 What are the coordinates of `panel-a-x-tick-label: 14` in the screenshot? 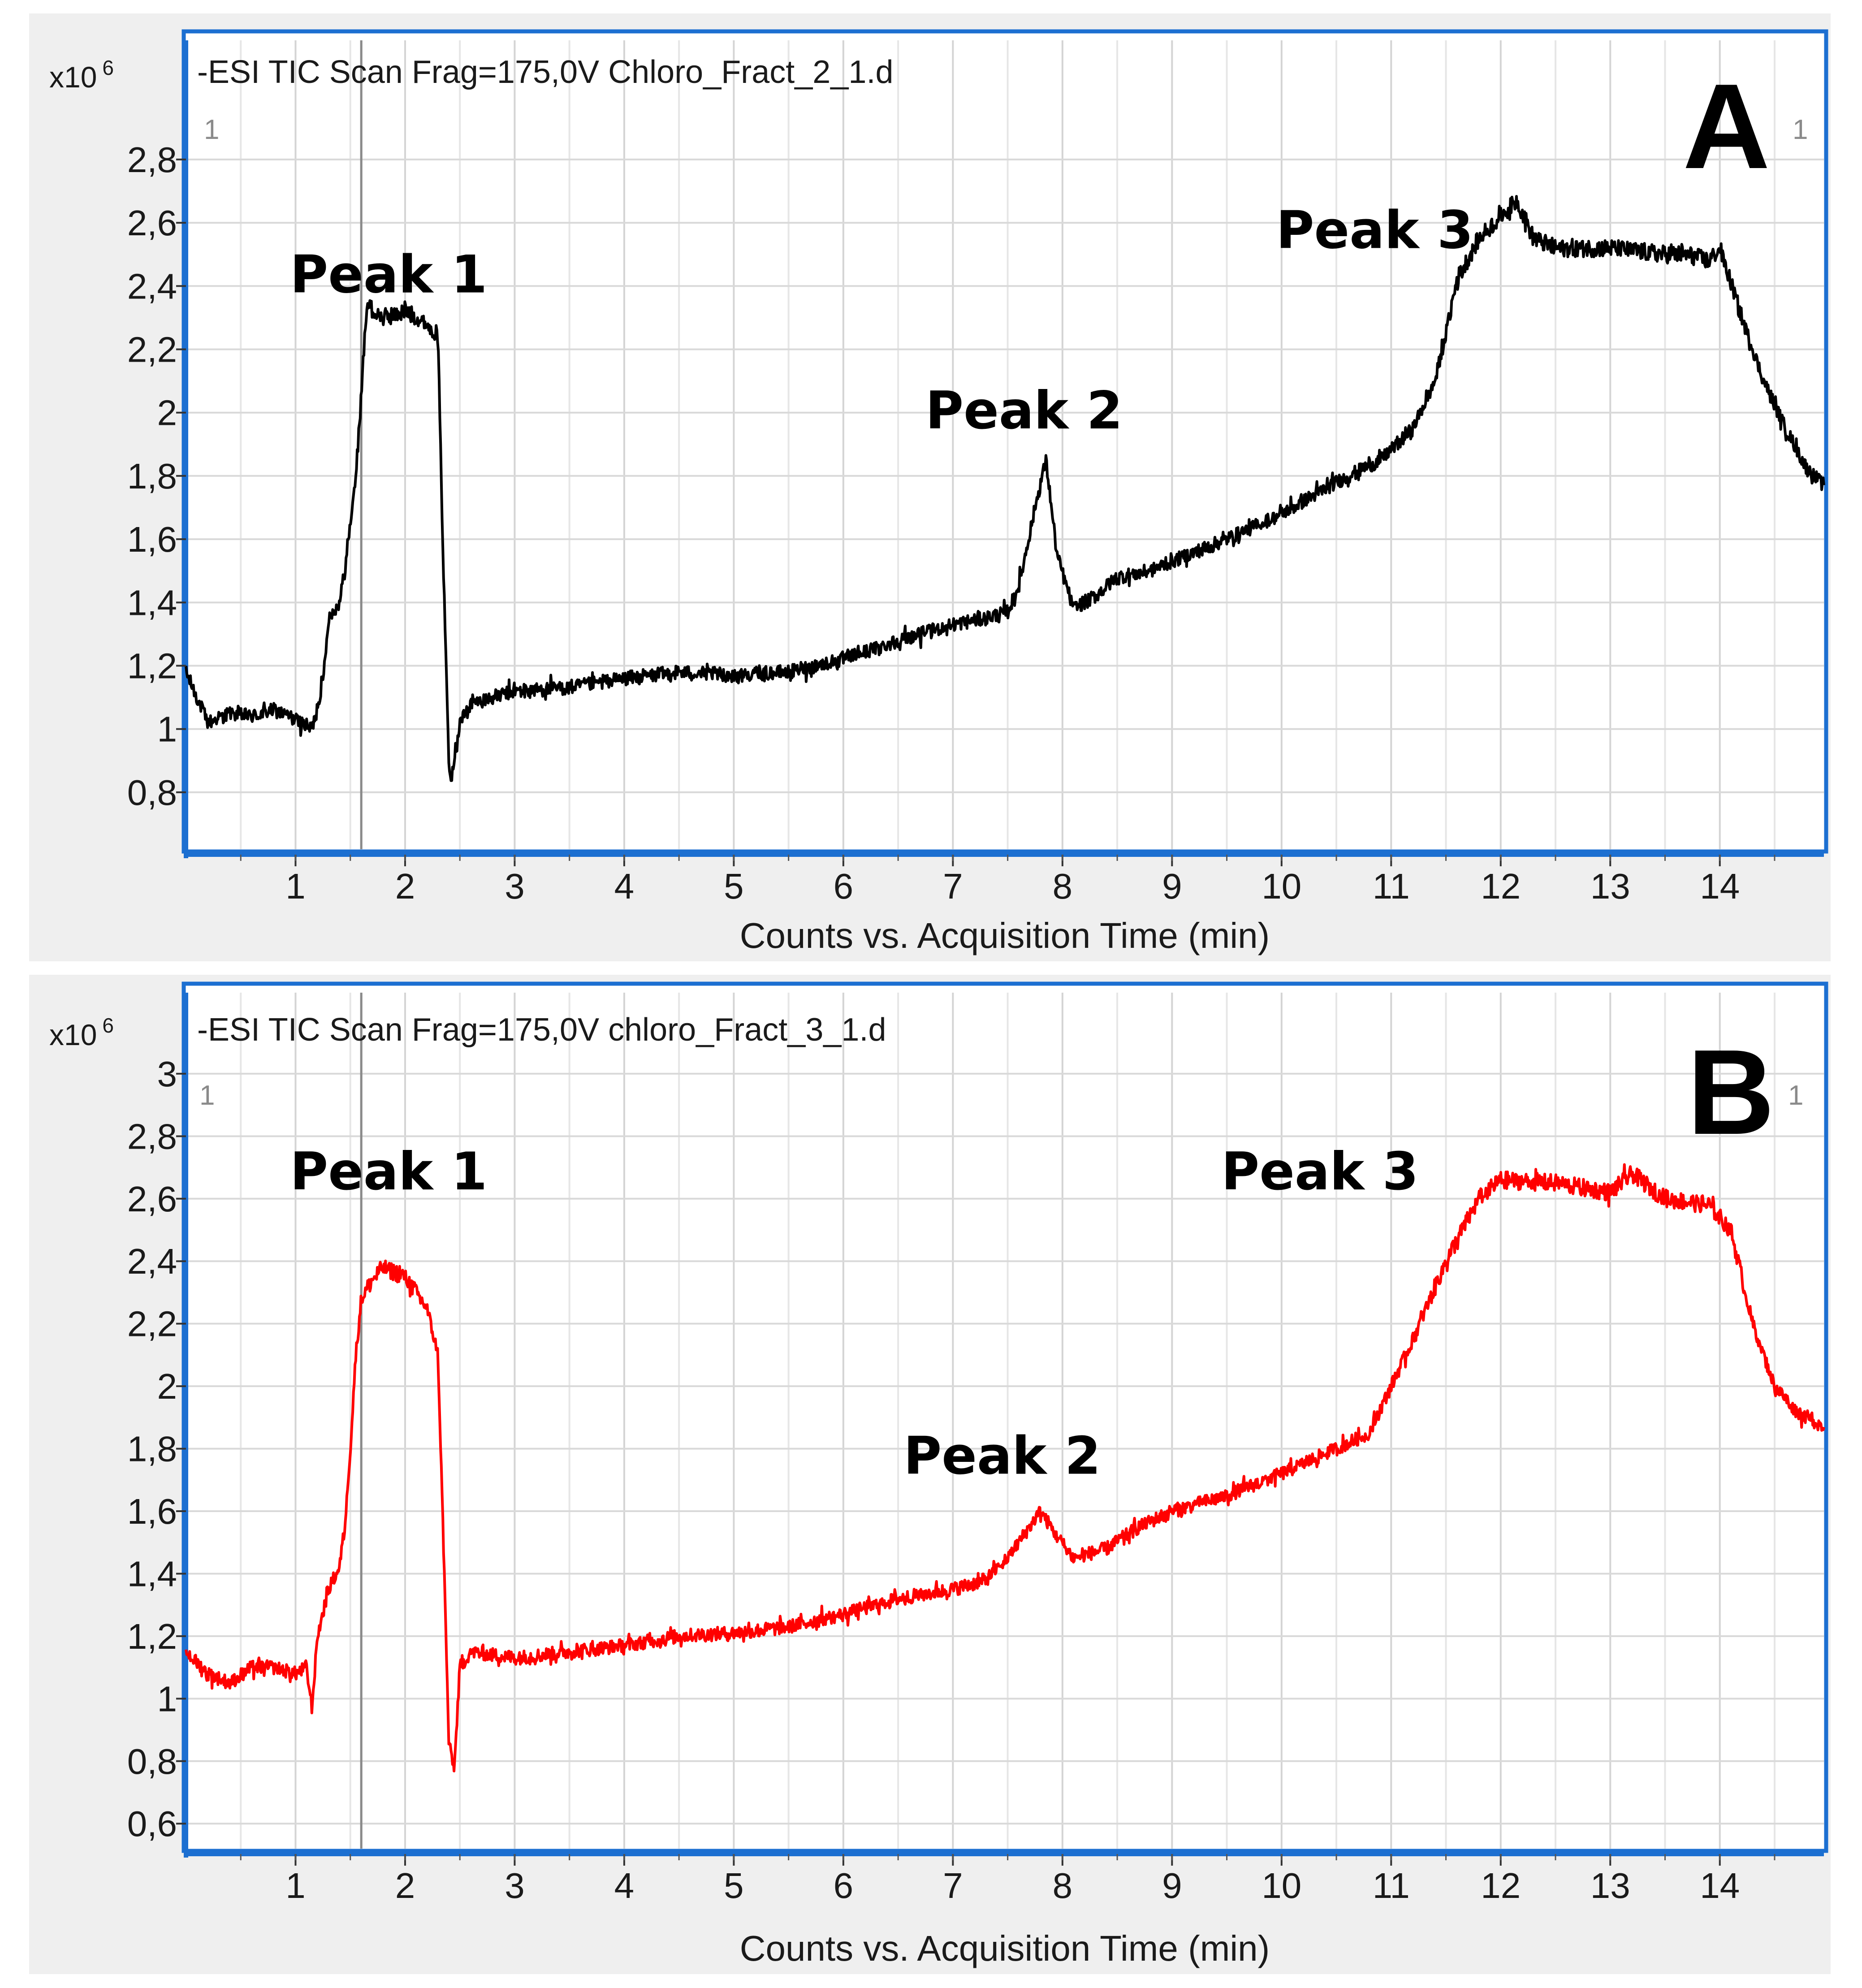 It's located at (1720, 886).